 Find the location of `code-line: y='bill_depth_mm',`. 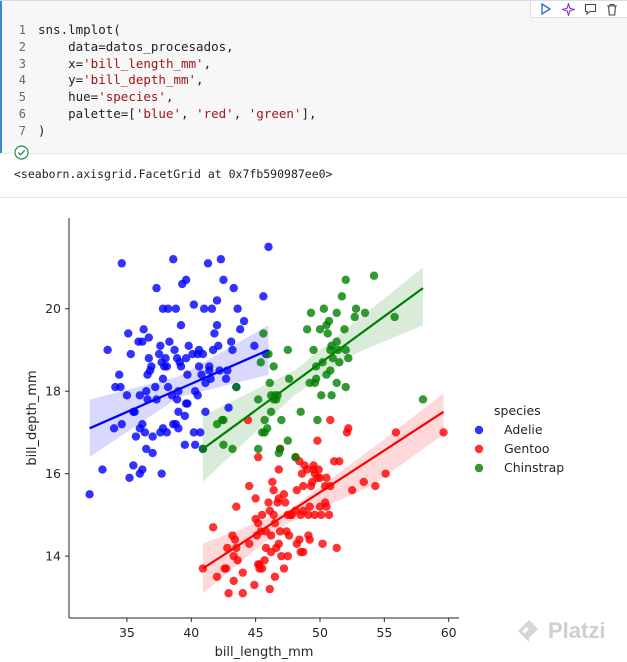

code-line: y='bill_depth_mm', is located at coordinates (177, 80).